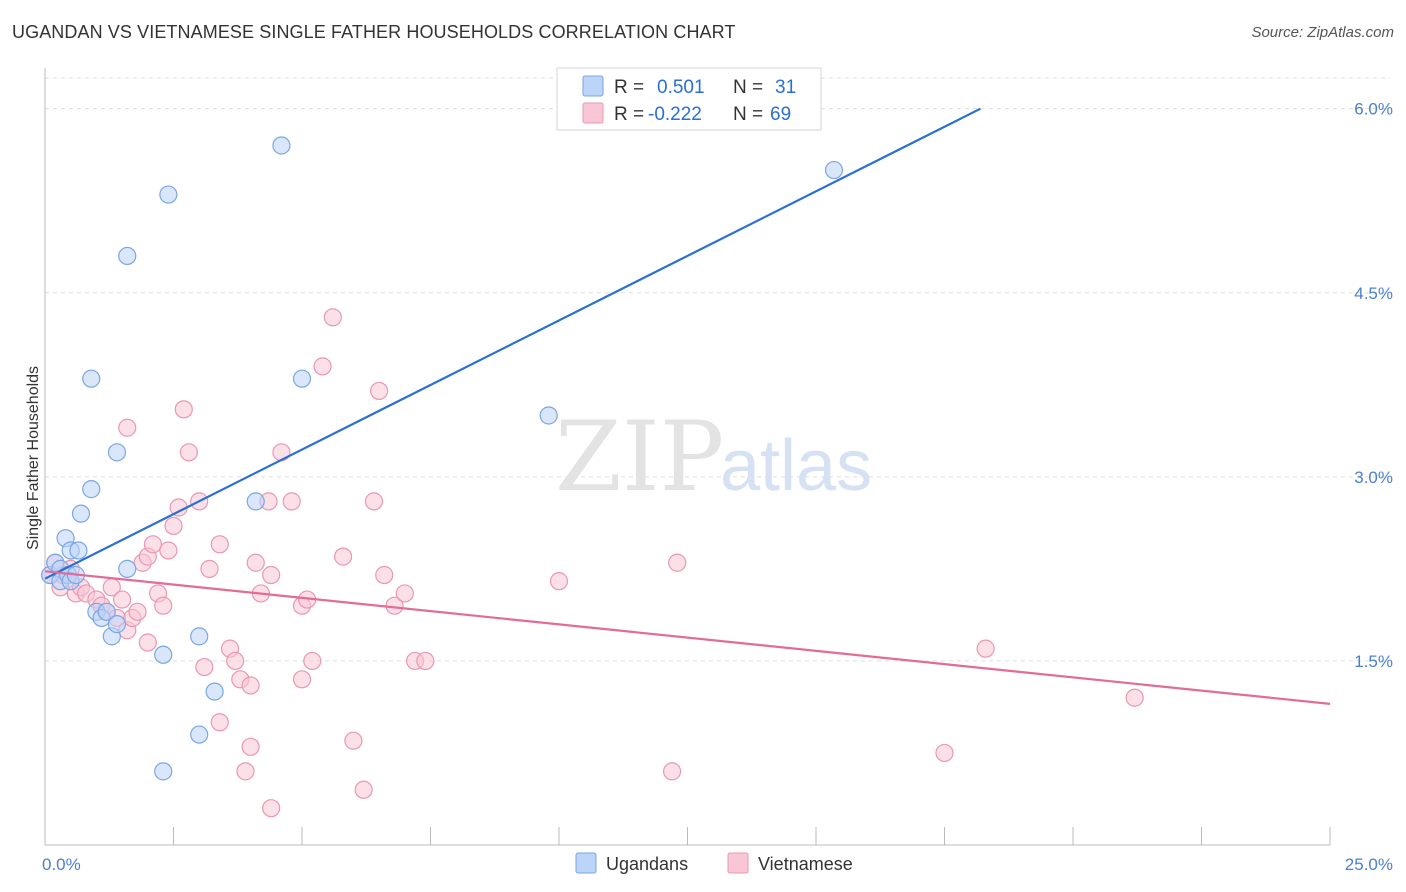 This screenshot has height=892, width=1406. Describe the element at coordinates (1369, 864) in the screenshot. I see `x-tick-label-1: 25.0%` at that location.